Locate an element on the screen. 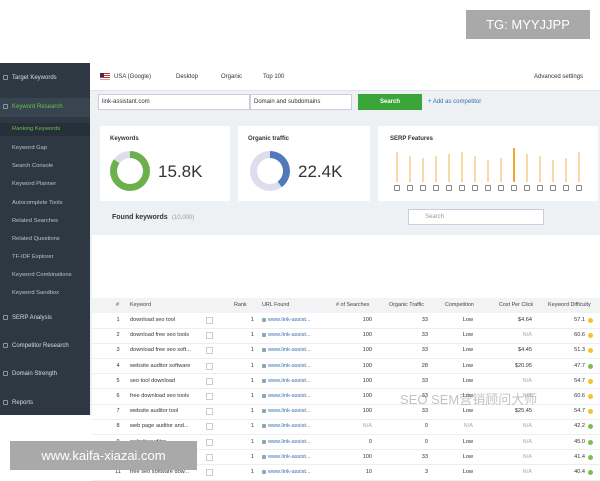 This screenshot has width=600, height=481. card: Organic traffic 22.4K is located at coordinates (304, 163).